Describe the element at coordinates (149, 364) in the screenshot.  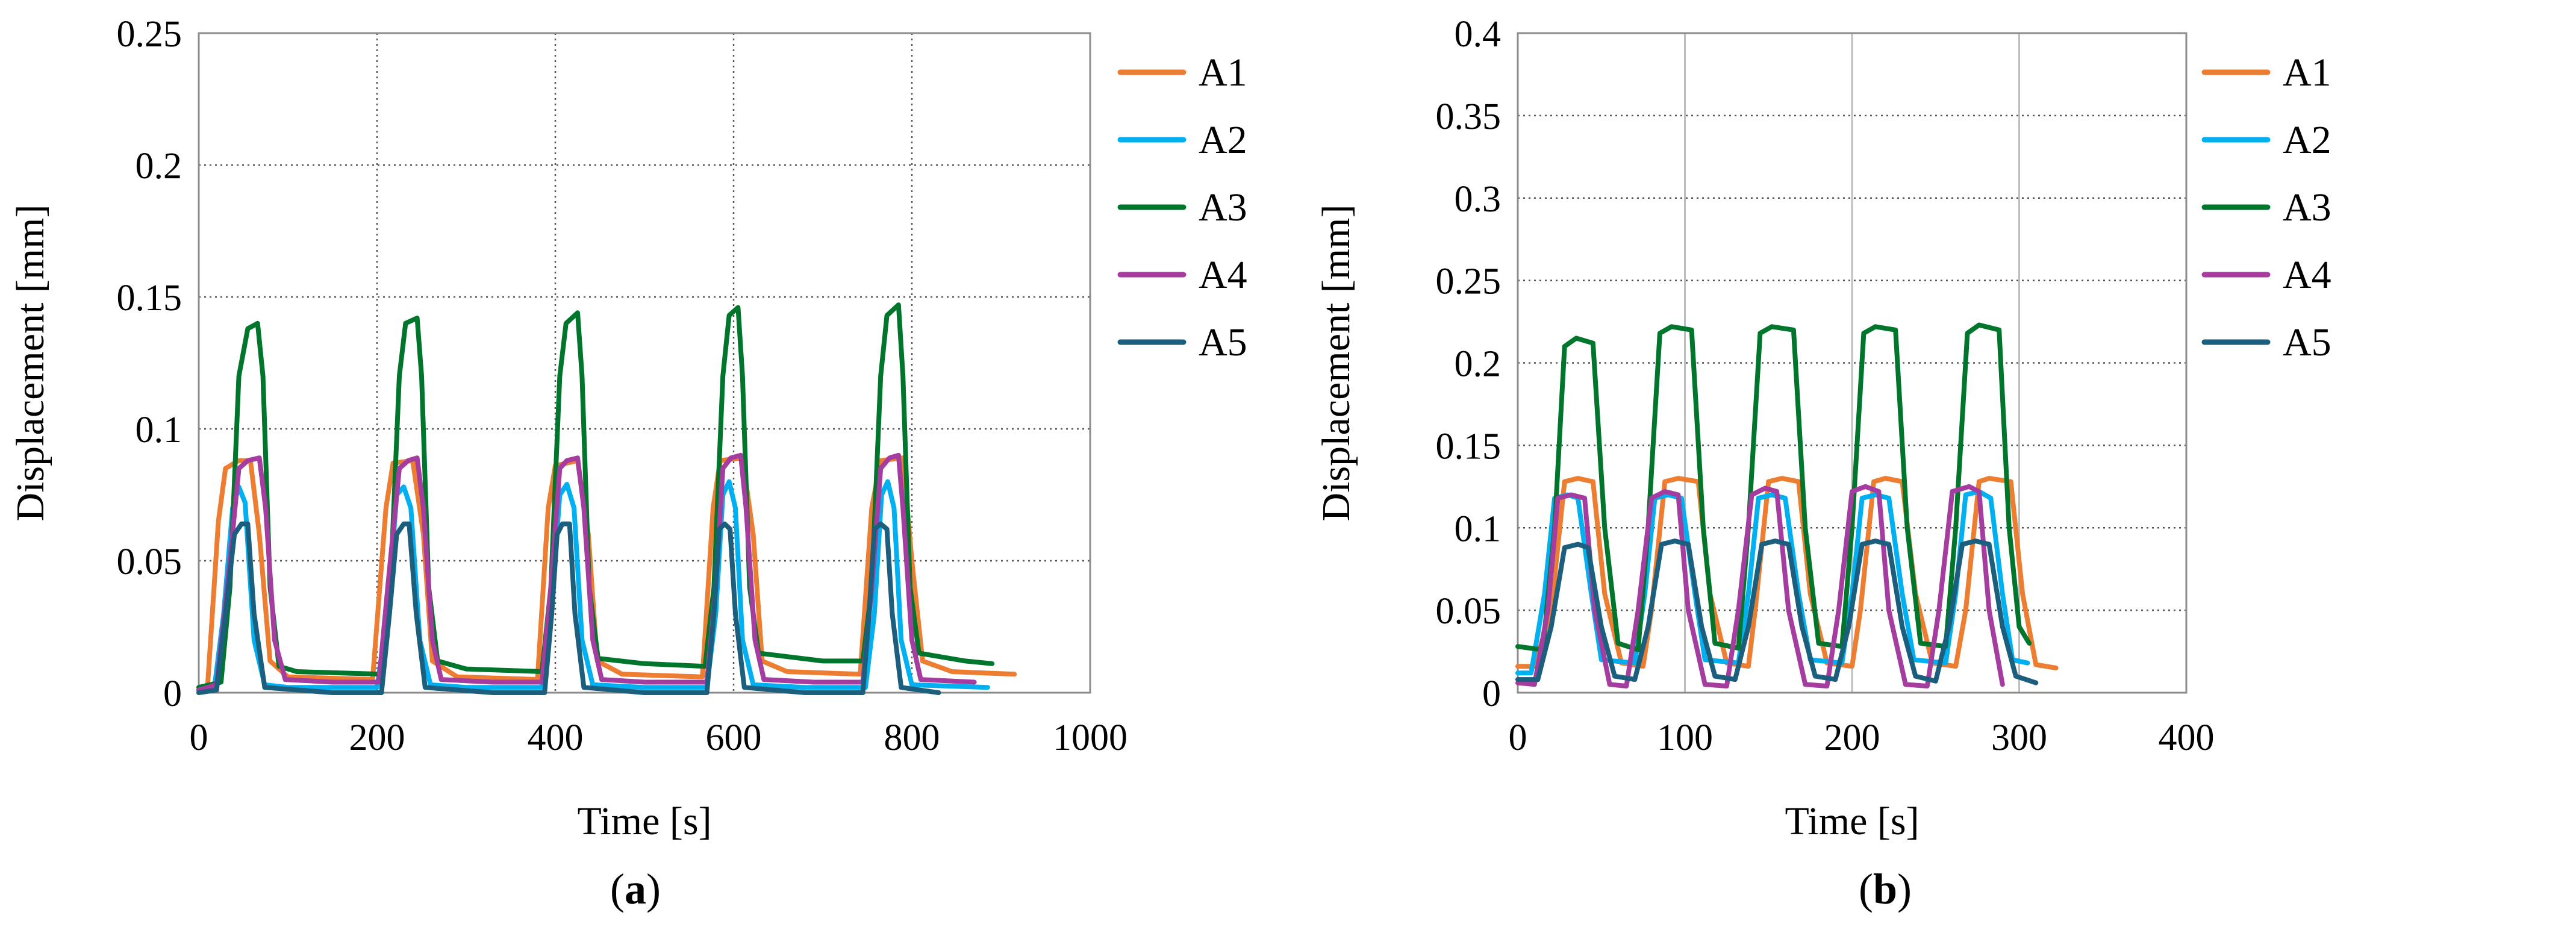
I see `chart-a-y-tick-labels: 0 0.05 0.1 0.15 0.2 0.25` at that location.